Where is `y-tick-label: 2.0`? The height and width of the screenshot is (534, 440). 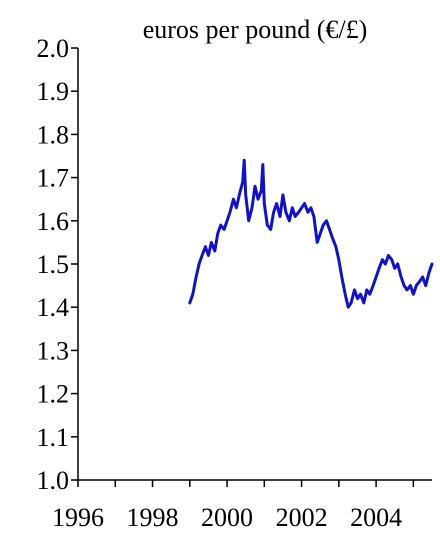 y-tick-label: 2.0 is located at coordinates (53, 48).